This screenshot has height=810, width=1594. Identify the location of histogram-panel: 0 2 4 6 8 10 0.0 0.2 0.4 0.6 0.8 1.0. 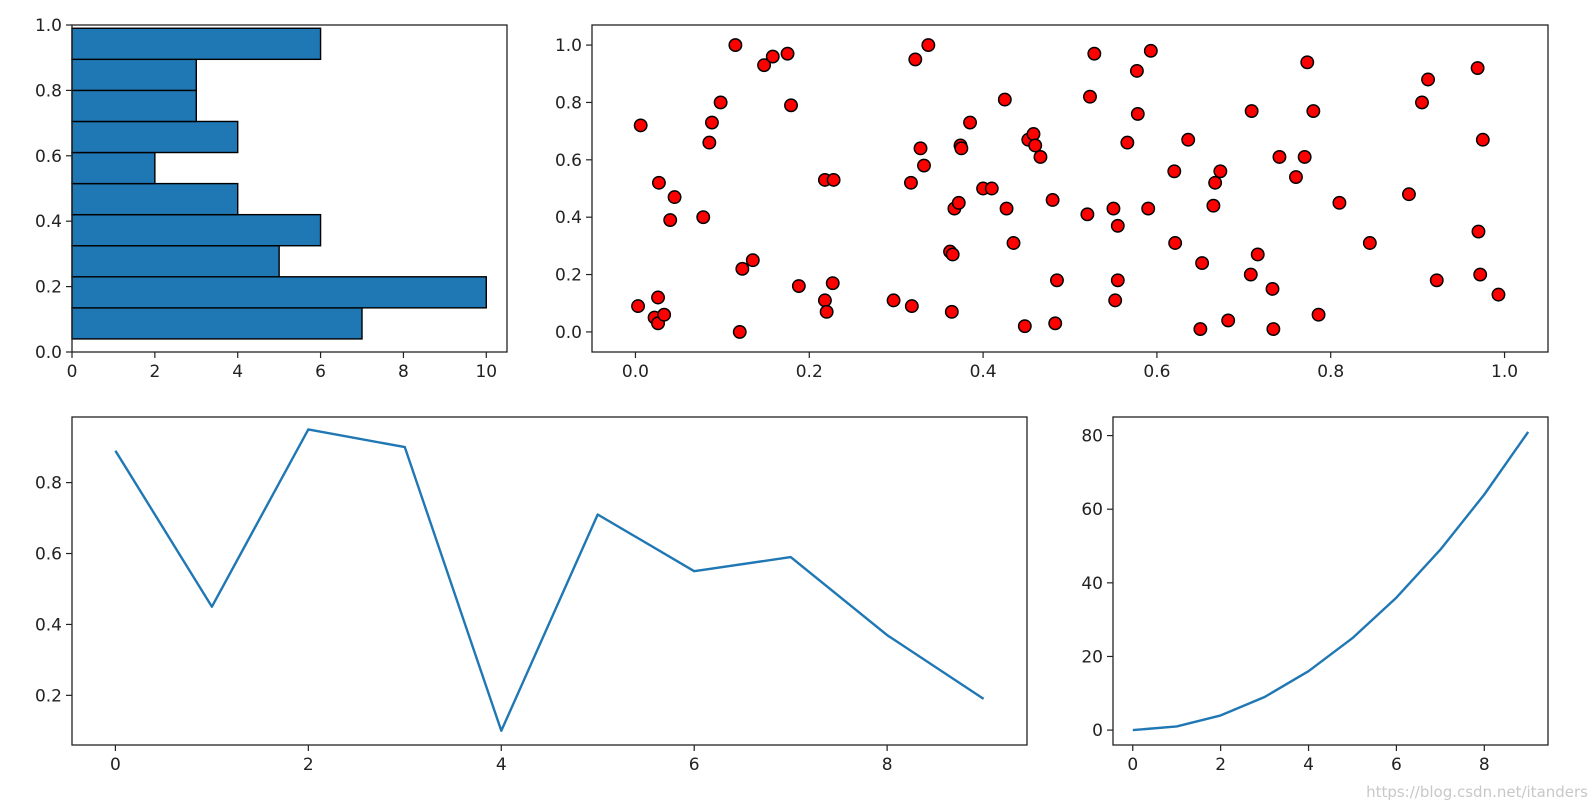
(271, 199).